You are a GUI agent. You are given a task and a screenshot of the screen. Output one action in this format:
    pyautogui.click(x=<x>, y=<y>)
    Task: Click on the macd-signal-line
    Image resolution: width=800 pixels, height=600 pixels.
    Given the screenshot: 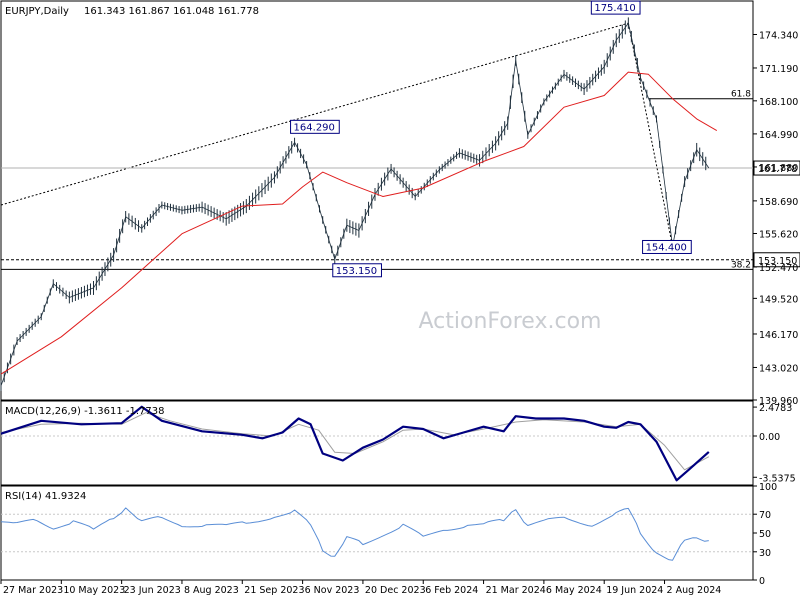 What is the action you would take?
    pyautogui.click(x=355, y=441)
    